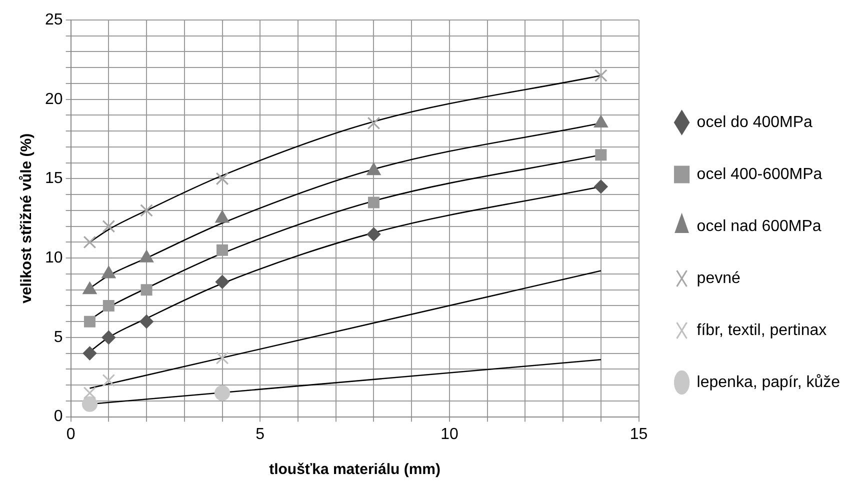 The height and width of the screenshot is (491, 860). Describe the element at coordinates (27, 218) in the screenshot. I see `y-axis-title: velikost střižné vůle (%)` at that location.